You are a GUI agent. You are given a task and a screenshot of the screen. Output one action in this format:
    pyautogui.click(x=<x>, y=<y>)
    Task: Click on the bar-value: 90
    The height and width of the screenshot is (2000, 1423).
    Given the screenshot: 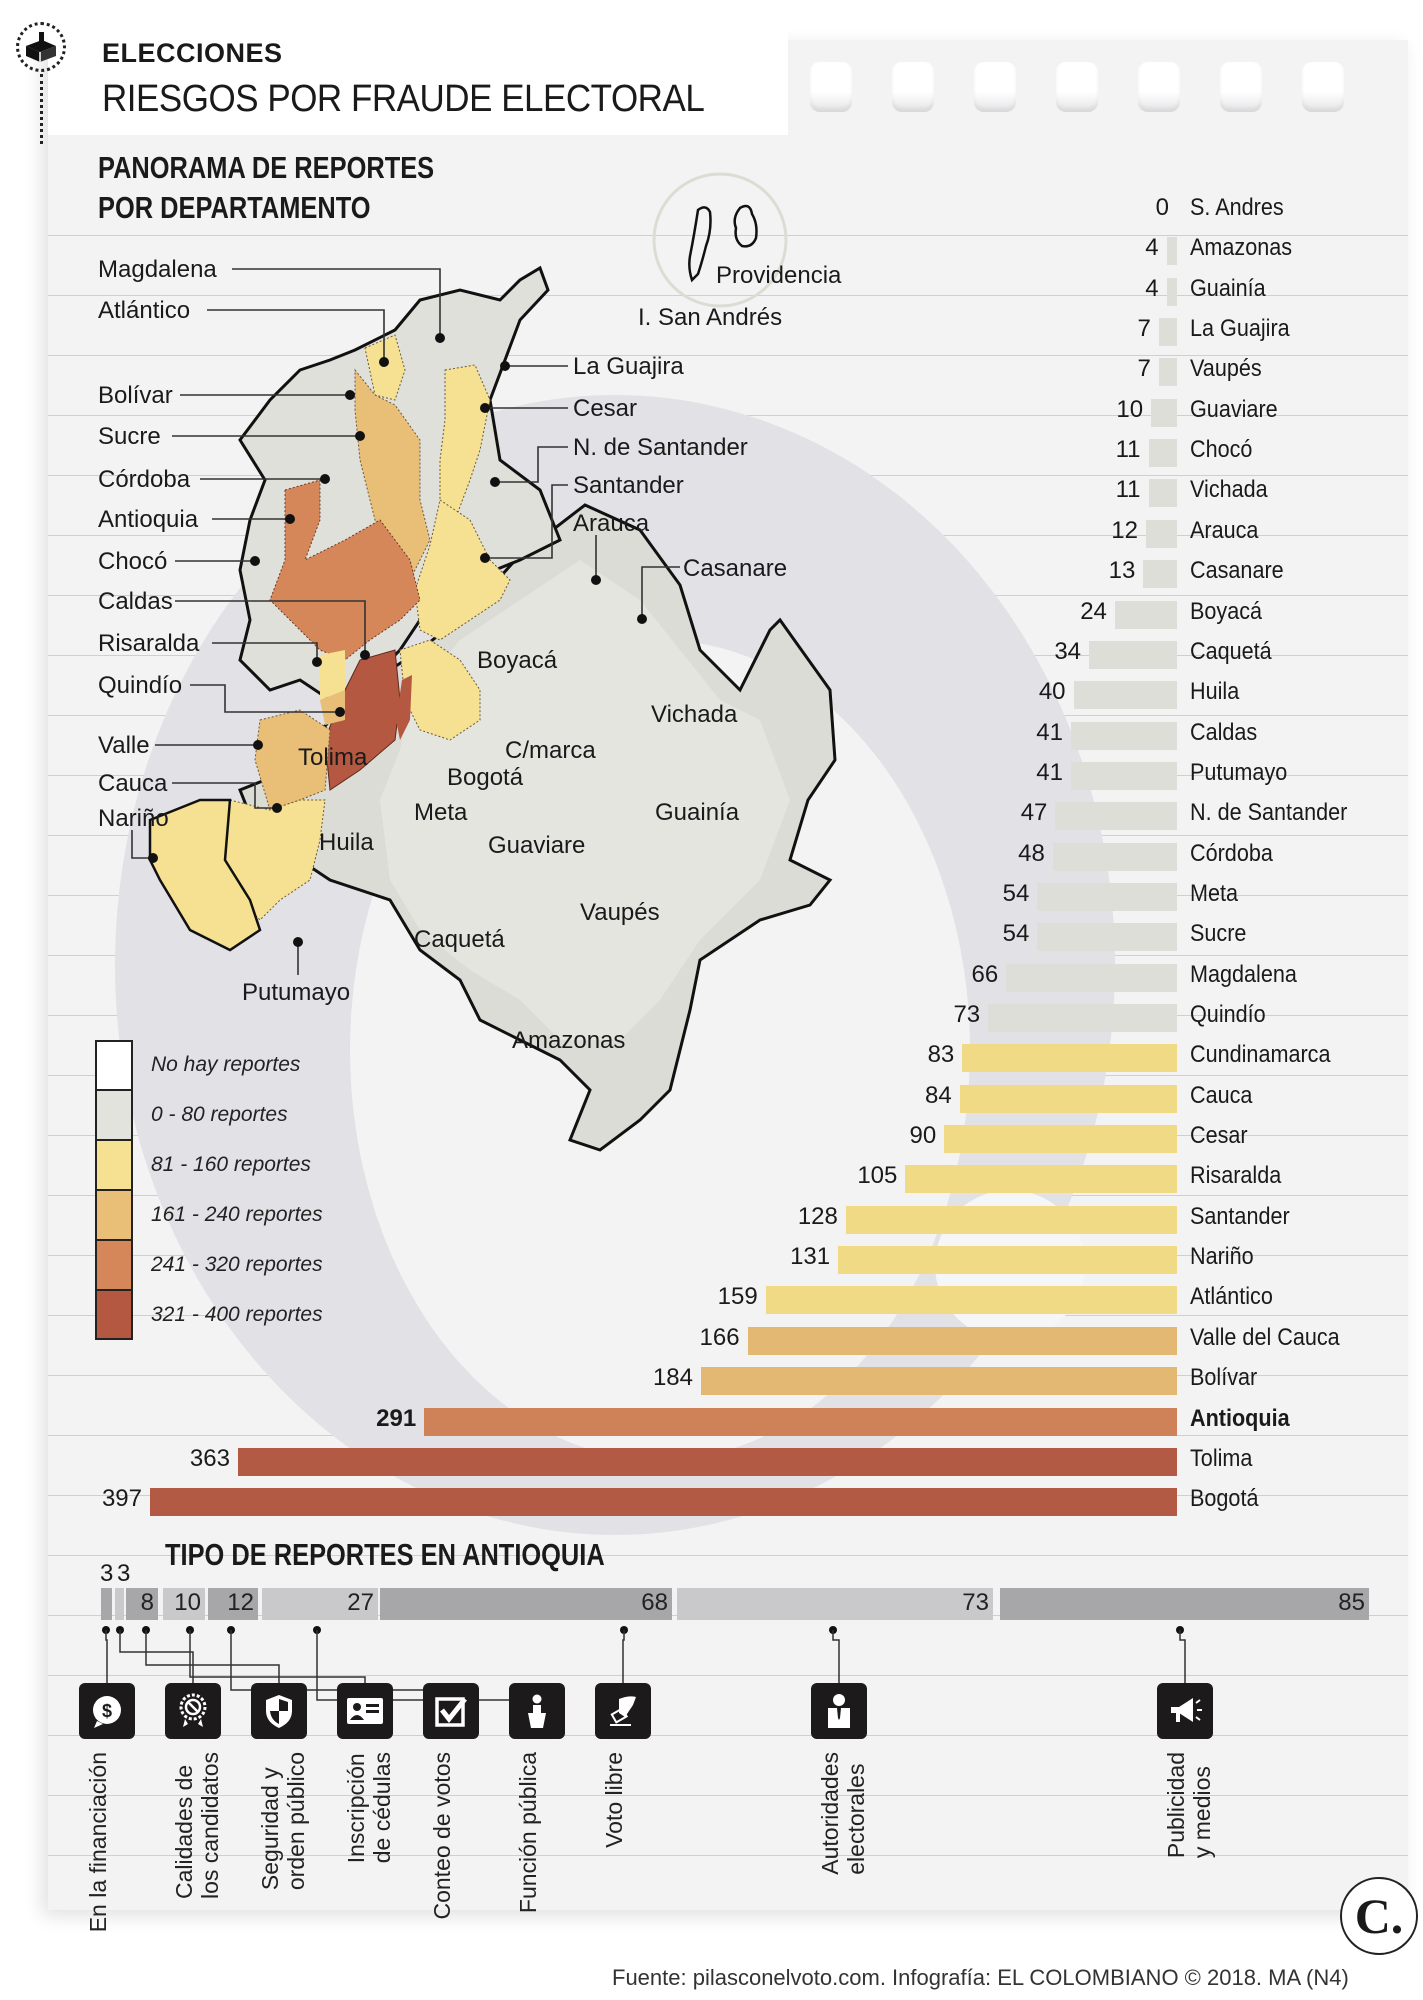 What is the action you would take?
    pyautogui.click(x=923, y=1136)
    